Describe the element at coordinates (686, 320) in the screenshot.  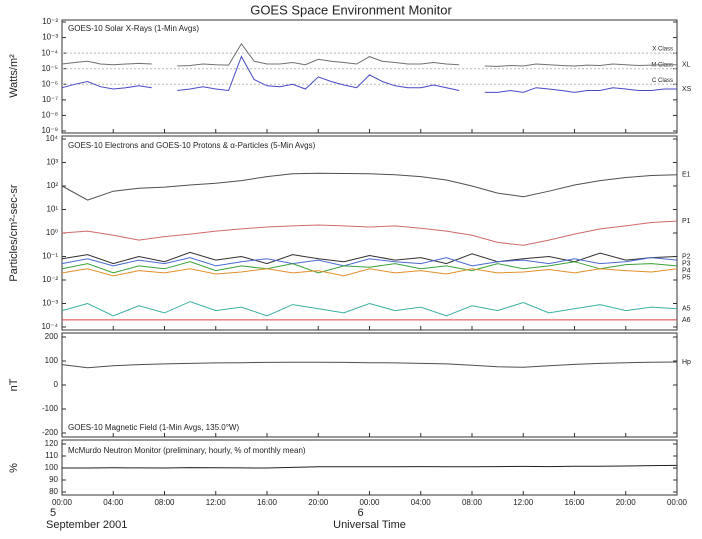
I see `legend-label: A6` at that location.